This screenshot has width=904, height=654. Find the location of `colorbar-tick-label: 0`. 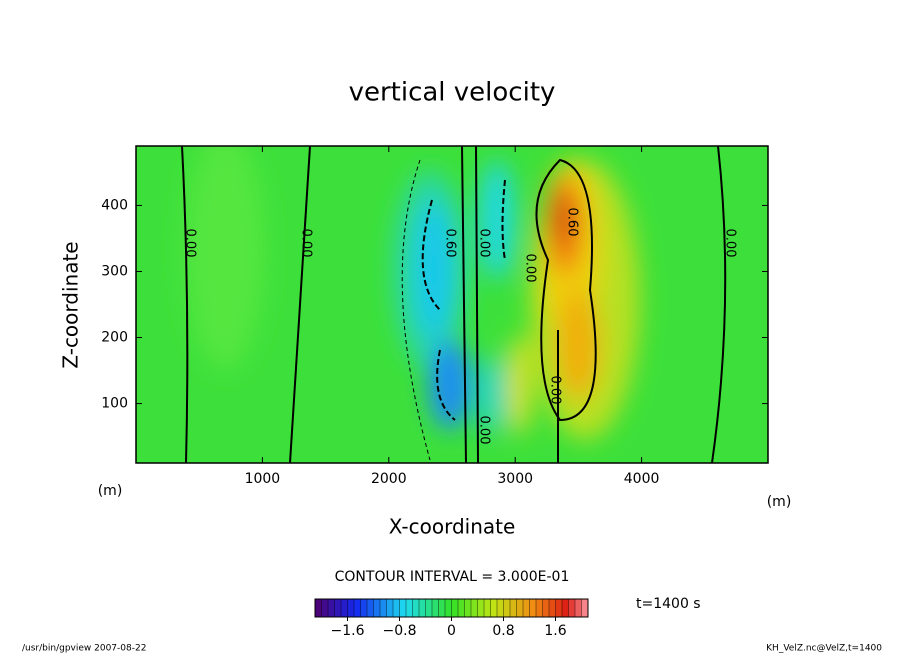

colorbar-tick-label: 0 is located at coordinates (451, 631).